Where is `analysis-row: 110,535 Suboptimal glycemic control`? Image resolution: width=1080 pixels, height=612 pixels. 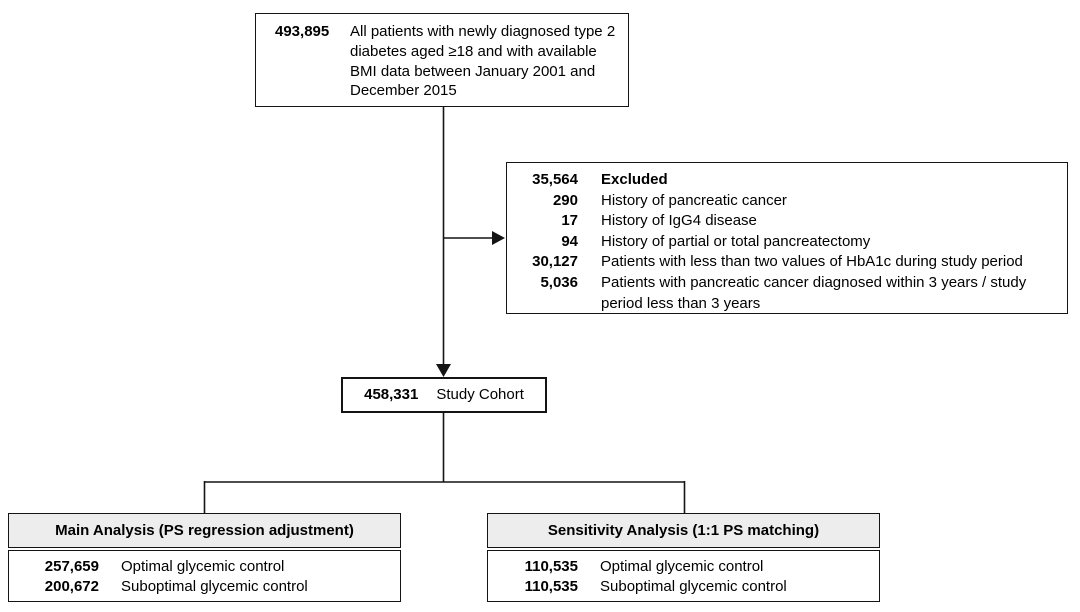
analysis-row: 110,535 Suboptimal glycemic control is located at coordinates (683, 587).